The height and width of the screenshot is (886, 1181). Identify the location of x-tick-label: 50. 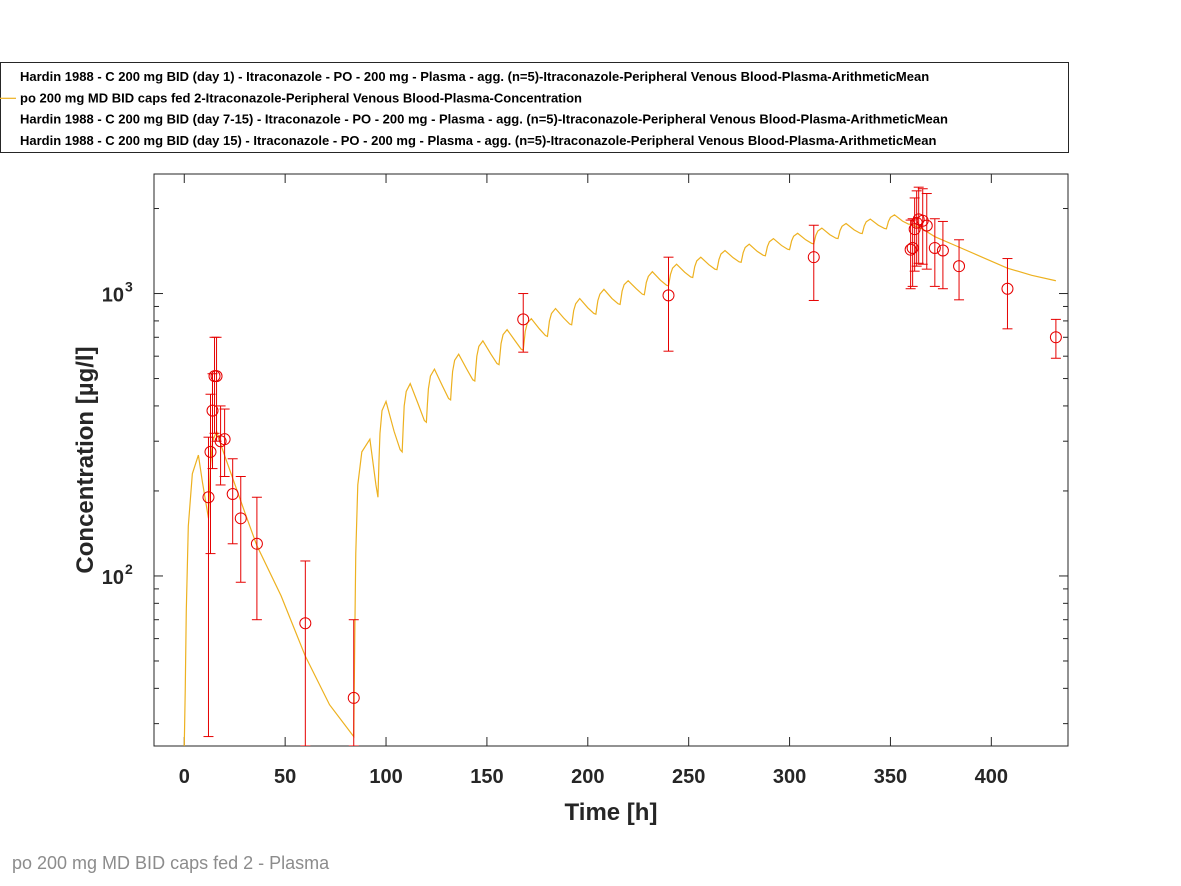
(285, 777).